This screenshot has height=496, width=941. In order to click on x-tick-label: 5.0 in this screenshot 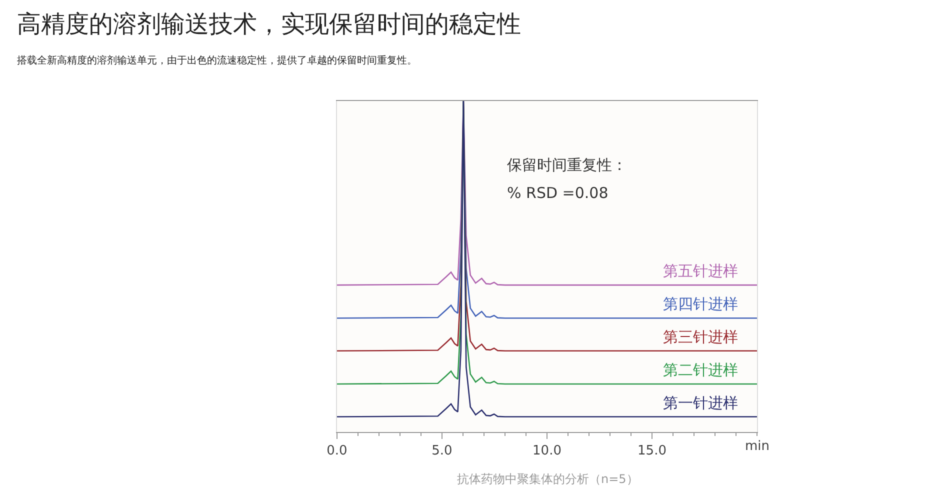, I will do `click(442, 451)`.